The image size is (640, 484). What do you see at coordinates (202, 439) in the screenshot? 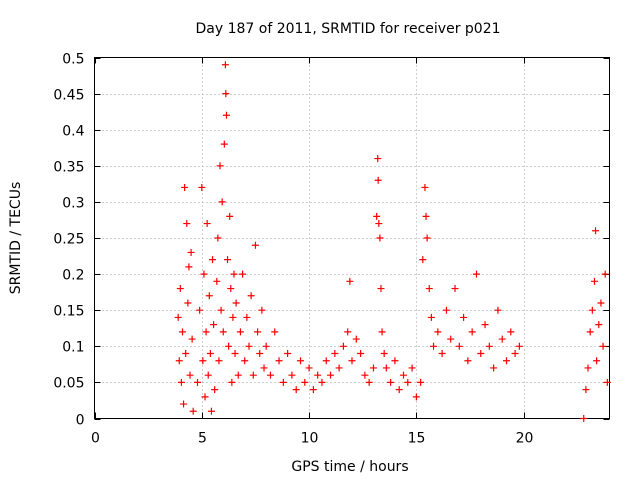
I see `x-tick-label: 5` at bounding box center [202, 439].